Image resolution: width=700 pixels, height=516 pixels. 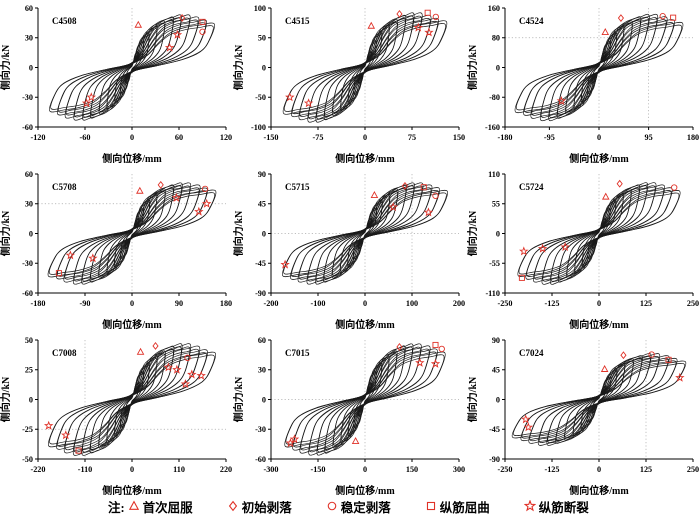 I want to click on specimen-label: C5715, so click(x=297, y=187).